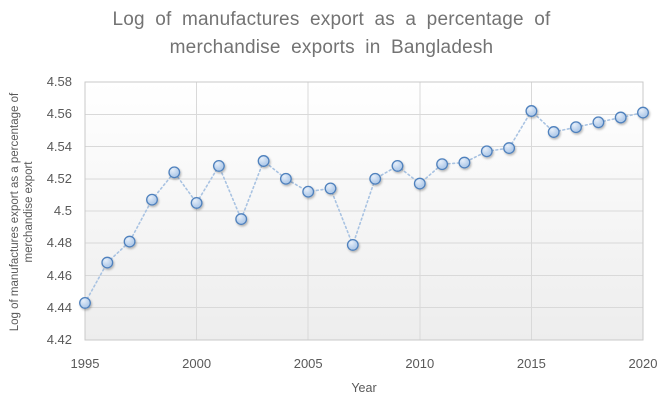  Describe the element at coordinates (85, 363) in the screenshot. I see `x-axis-tick-label: 1995` at that location.